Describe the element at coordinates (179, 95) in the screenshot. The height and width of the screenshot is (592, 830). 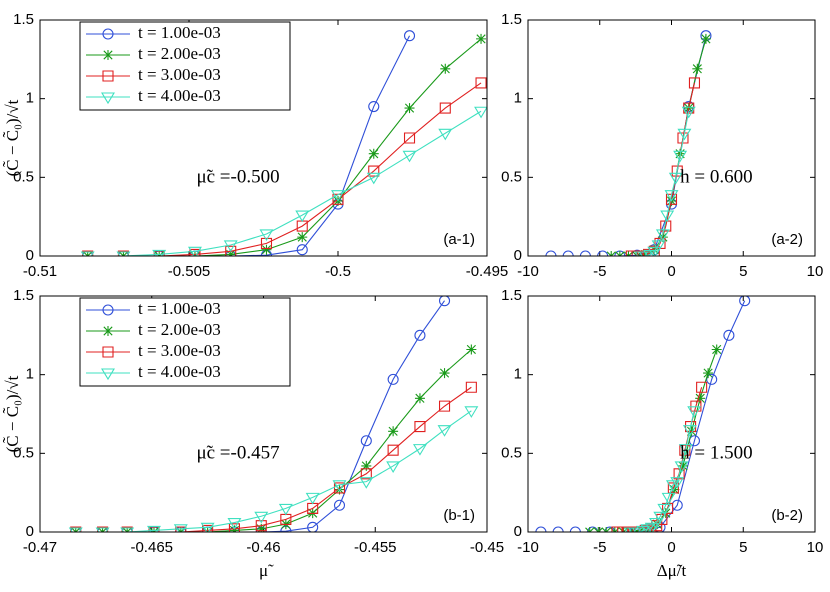
I see `legend-label: t = 4.00e-03` at that location.